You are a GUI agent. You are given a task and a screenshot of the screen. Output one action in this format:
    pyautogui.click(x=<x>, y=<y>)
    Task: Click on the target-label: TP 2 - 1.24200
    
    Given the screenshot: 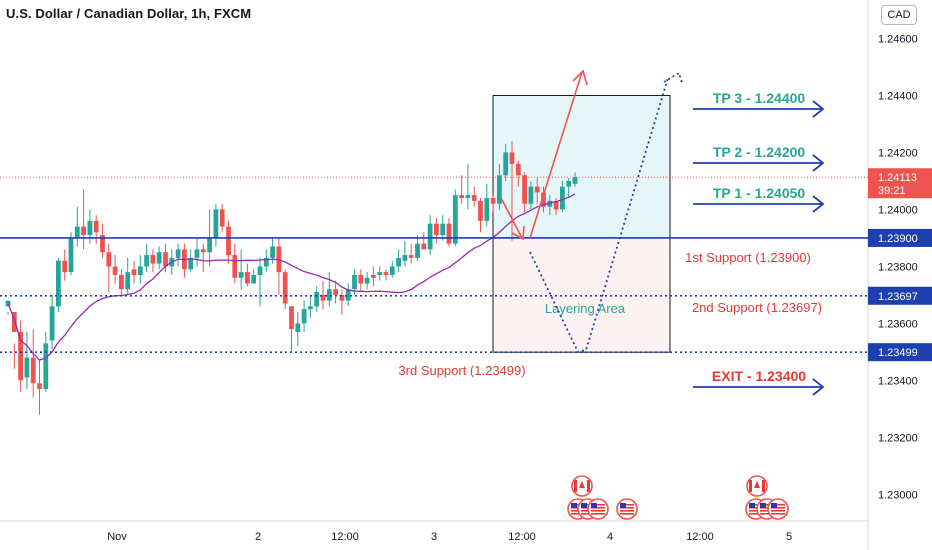 What is the action you would take?
    pyautogui.click(x=759, y=152)
    